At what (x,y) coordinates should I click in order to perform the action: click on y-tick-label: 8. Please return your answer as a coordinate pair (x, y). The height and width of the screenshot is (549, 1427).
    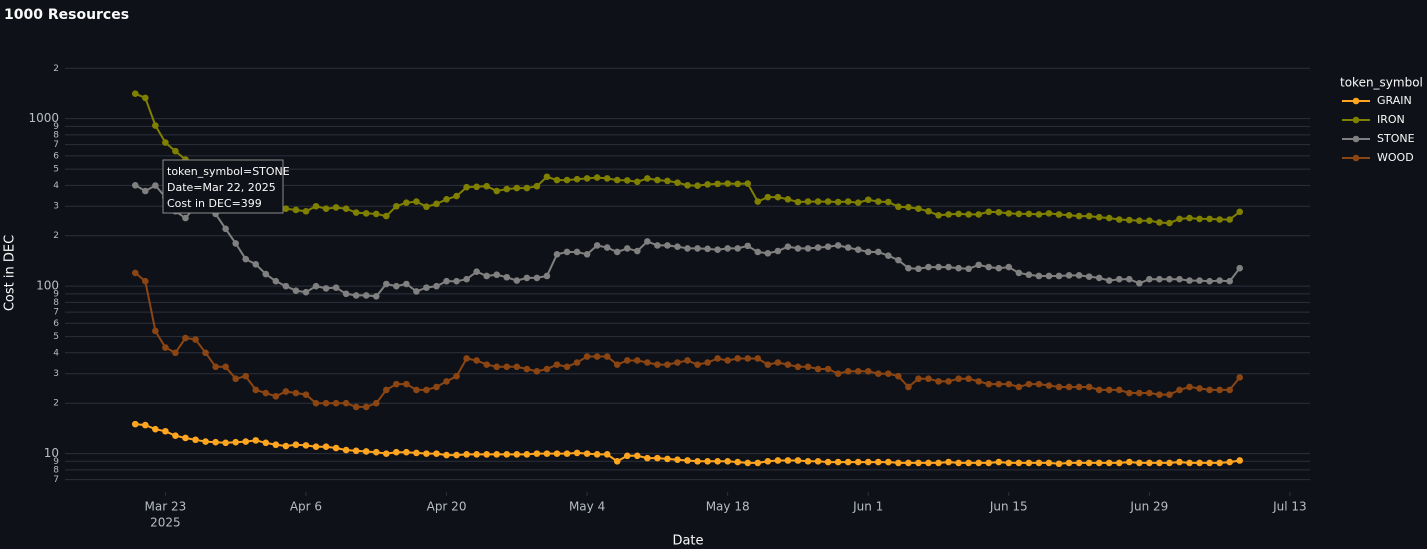
    Looking at the image, I should click on (56, 135).